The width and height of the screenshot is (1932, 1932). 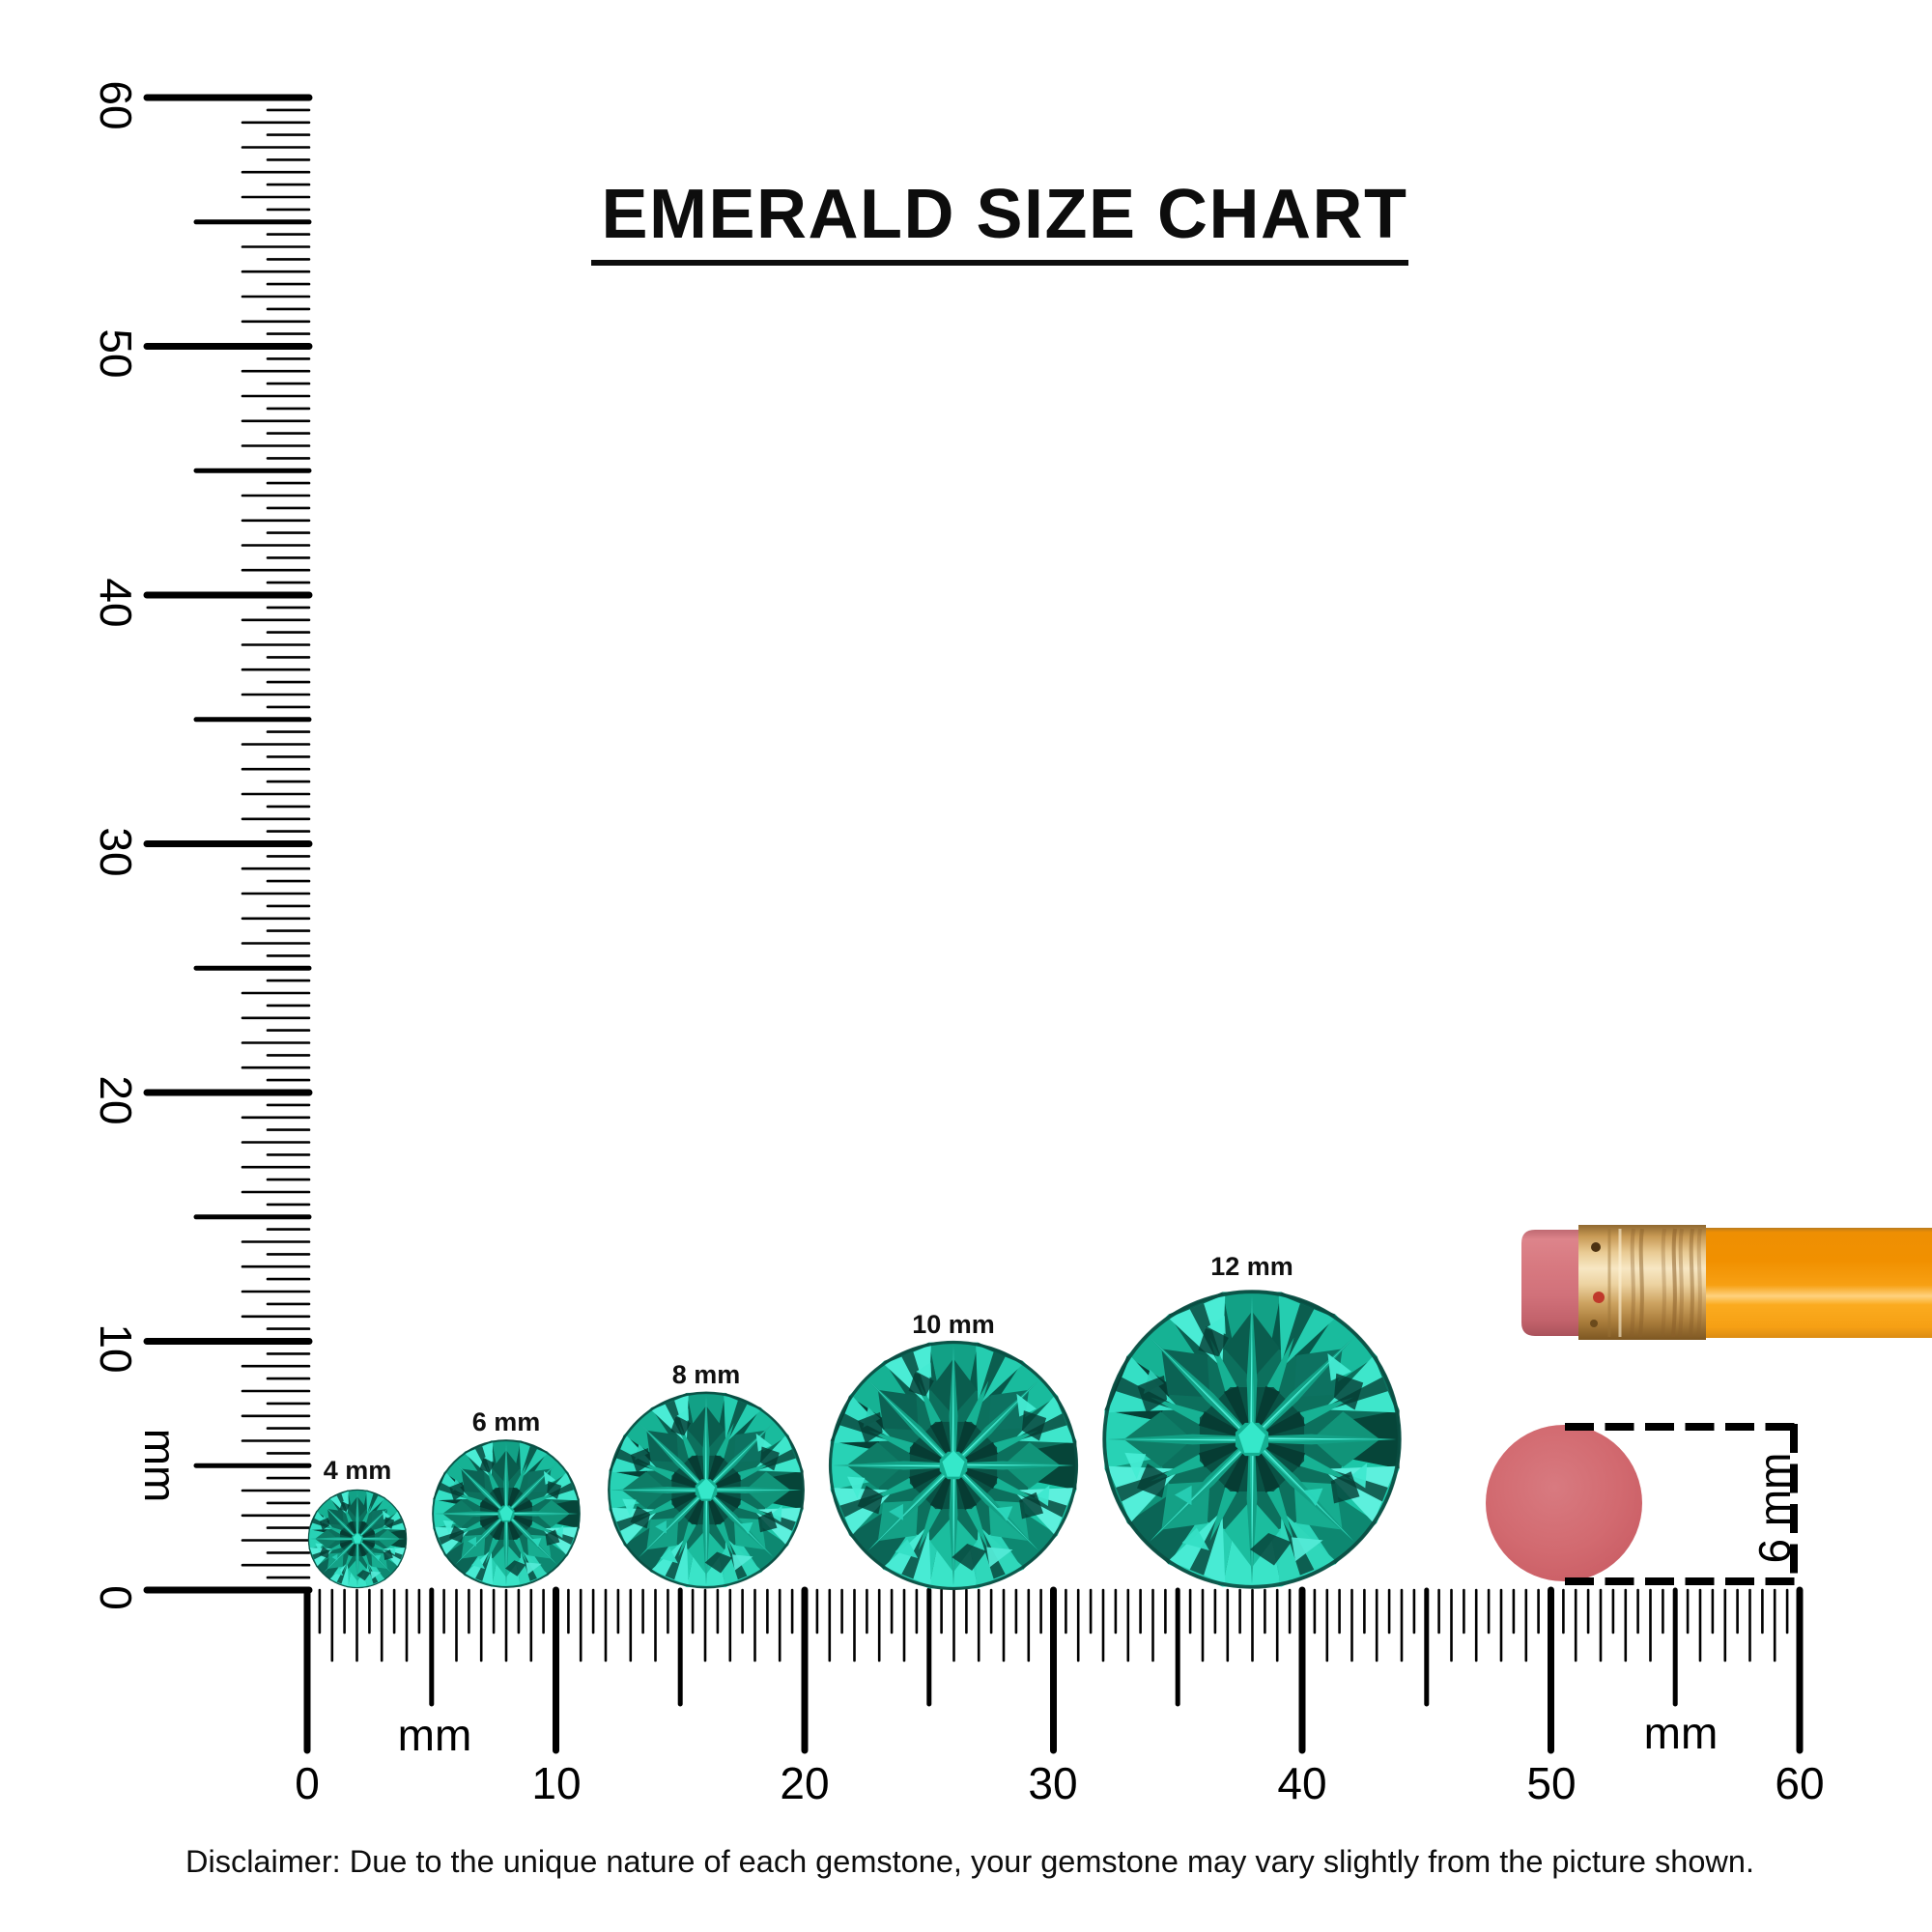 What do you see at coordinates (1251, 1266) in the screenshot?
I see `svg-text: 12 mm` at bounding box center [1251, 1266].